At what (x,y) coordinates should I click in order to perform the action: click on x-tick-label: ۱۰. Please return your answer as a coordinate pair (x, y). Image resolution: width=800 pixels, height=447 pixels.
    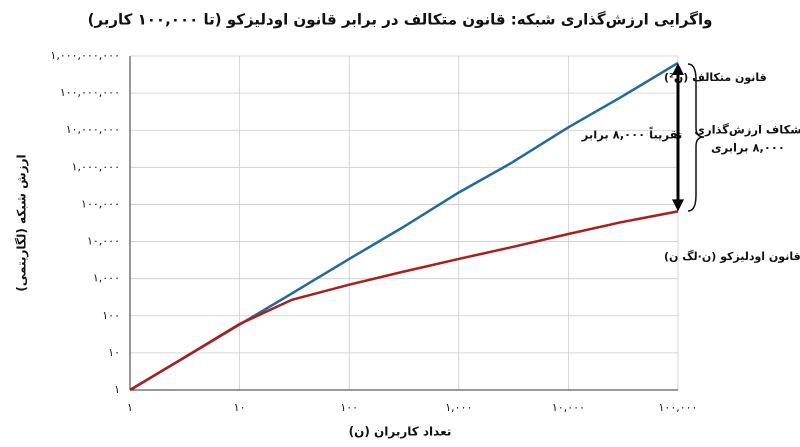
    Looking at the image, I should click on (240, 407).